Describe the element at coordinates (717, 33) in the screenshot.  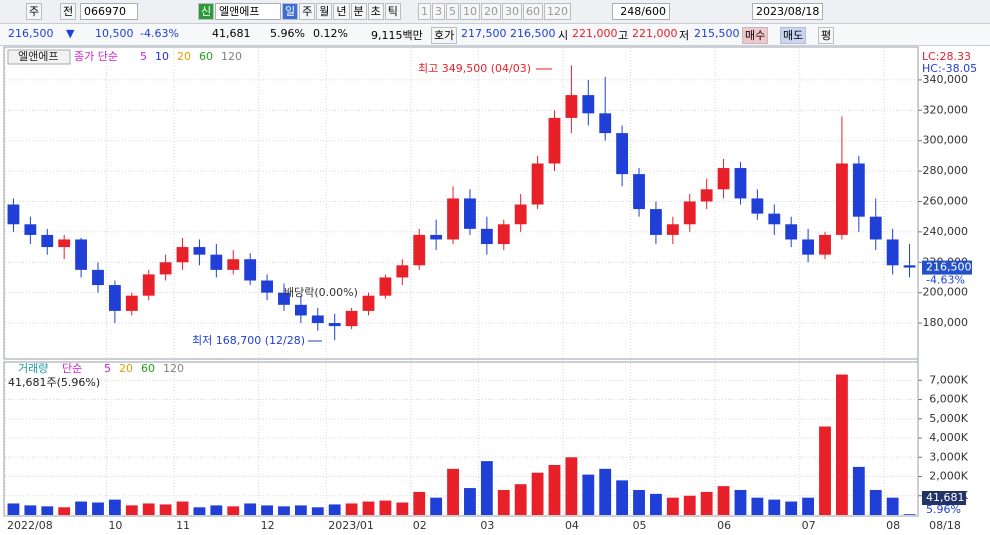
I see `low: 215,500` at that location.